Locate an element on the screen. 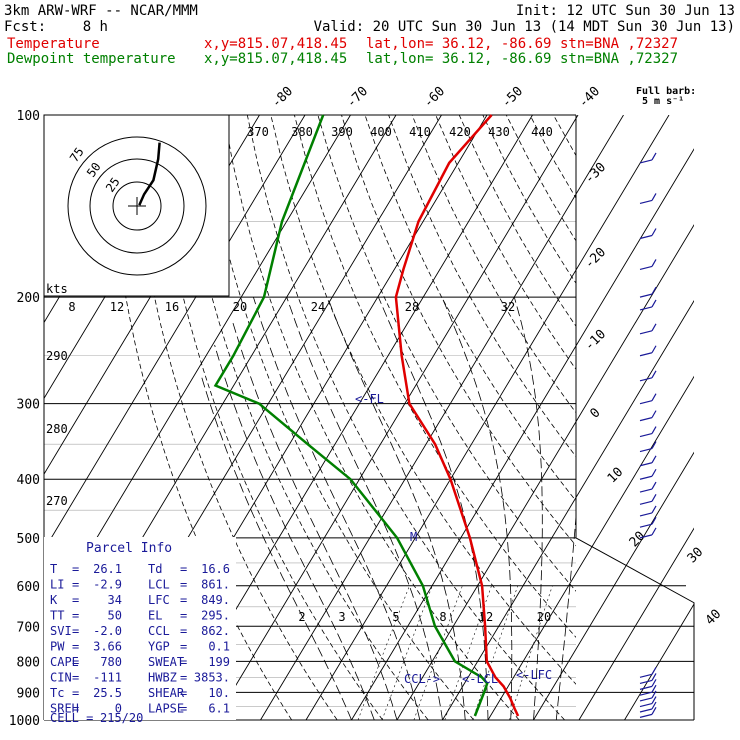  pressure-label-100: 100 is located at coordinates (28, 116).